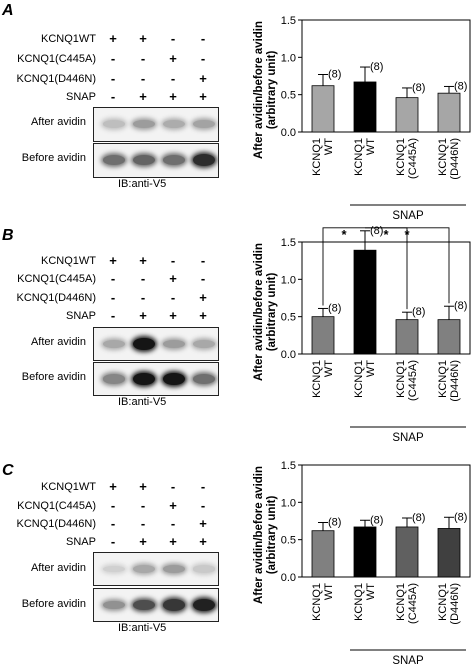 The width and height of the screenshot is (474, 667). What do you see at coordinates (81, 97) in the screenshot?
I see `row-label-snap: SNAP` at bounding box center [81, 97].